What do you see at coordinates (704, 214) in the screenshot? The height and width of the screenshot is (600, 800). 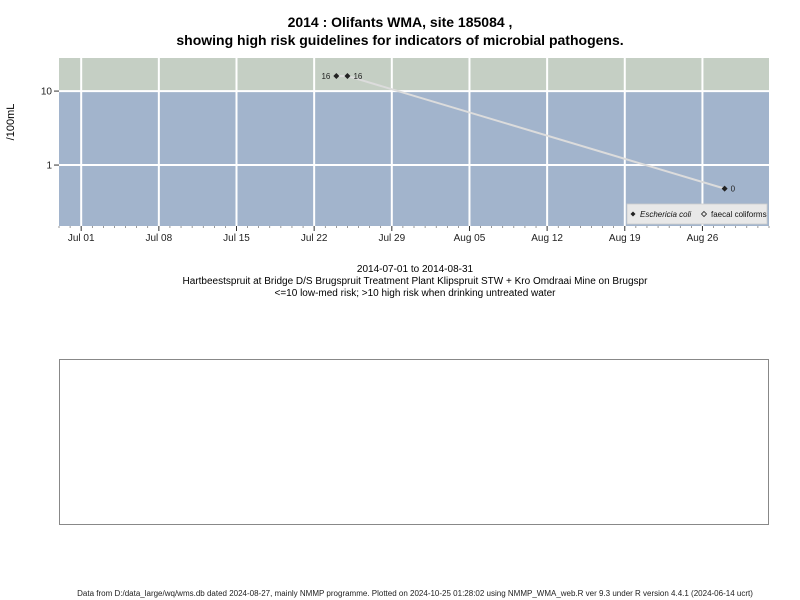 I see `legend-marker-open-diamond` at bounding box center [704, 214].